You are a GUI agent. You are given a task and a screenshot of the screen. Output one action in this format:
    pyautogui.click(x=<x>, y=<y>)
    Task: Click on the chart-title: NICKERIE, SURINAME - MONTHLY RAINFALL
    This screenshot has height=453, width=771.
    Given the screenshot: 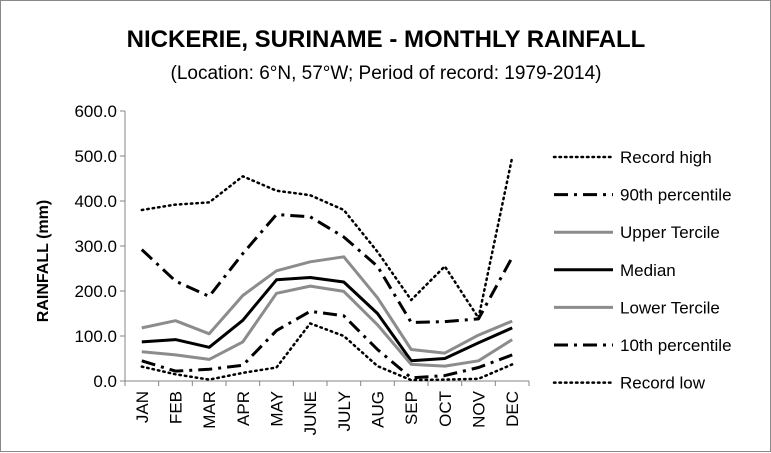 What is the action you would take?
    pyautogui.click(x=386, y=39)
    